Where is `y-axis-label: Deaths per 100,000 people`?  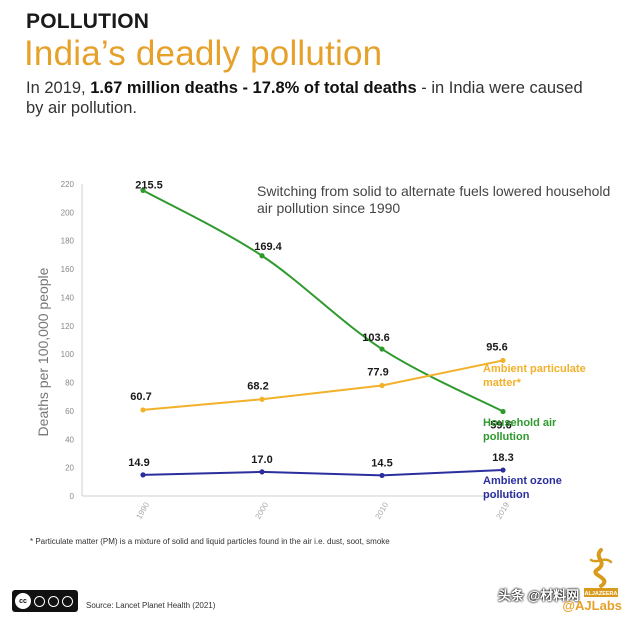
y-axis-label: Deaths per 100,000 people is located at coordinates (43, 351).